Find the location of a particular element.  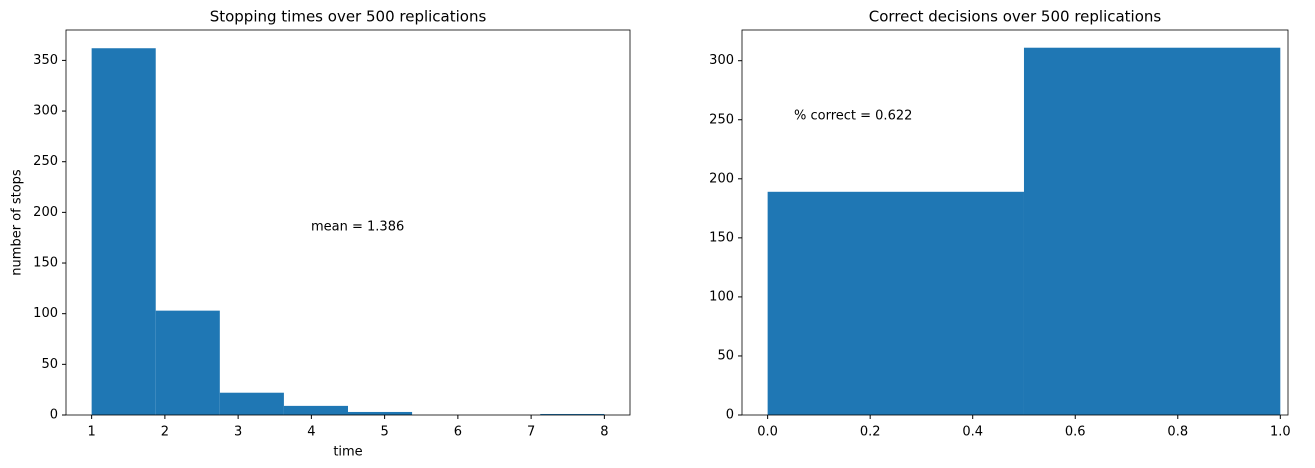

x-tick-label: 2 is located at coordinates (165, 432).